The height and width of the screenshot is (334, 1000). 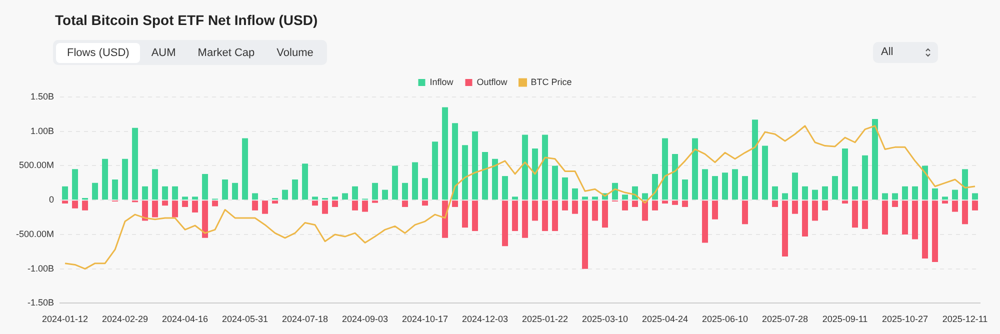 I want to click on x-tick-label: 2025-12-11, so click(x=965, y=319).